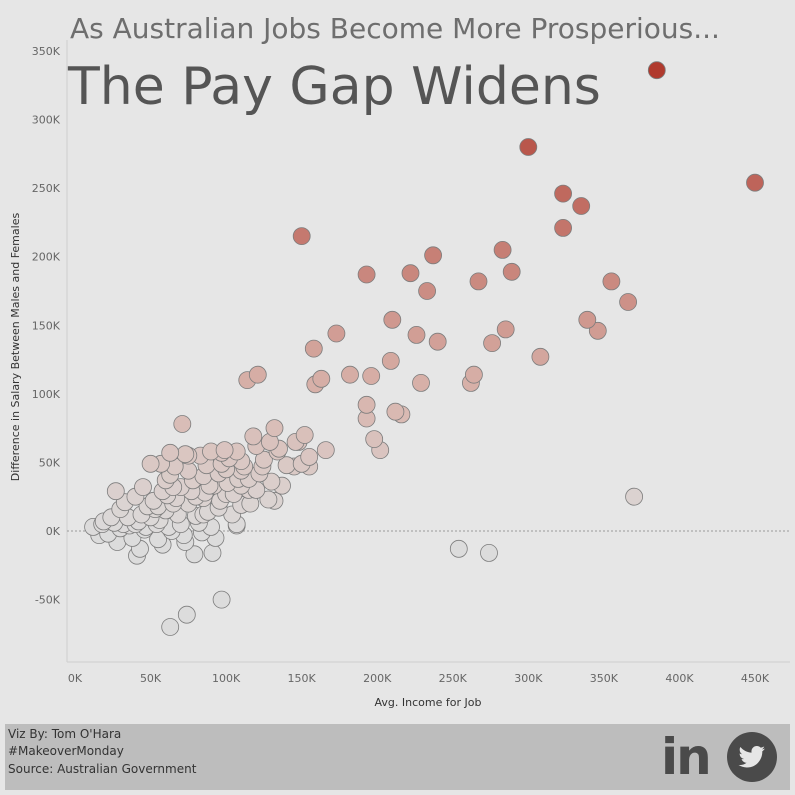 The image size is (795, 795). Describe the element at coordinates (302, 678) in the screenshot. I see `x-tick-label: 150K` at that location.